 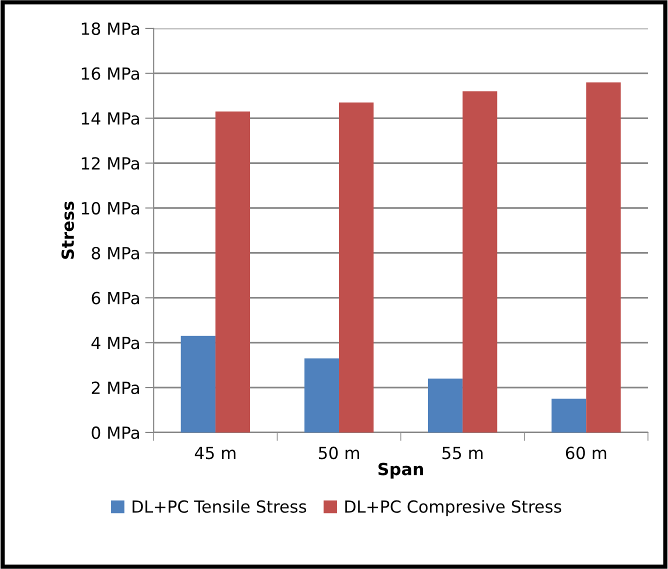 I want to click on y-tick-label: 0 MPa, so click(x=115, y=433).